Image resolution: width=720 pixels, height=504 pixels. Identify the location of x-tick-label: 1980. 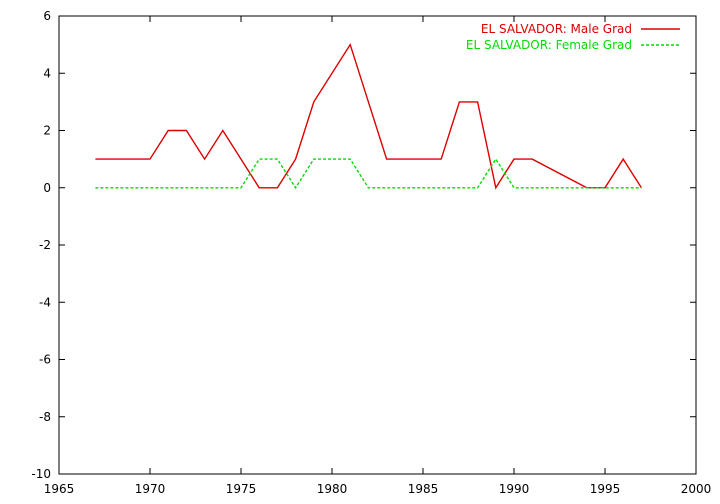
(332, 489).